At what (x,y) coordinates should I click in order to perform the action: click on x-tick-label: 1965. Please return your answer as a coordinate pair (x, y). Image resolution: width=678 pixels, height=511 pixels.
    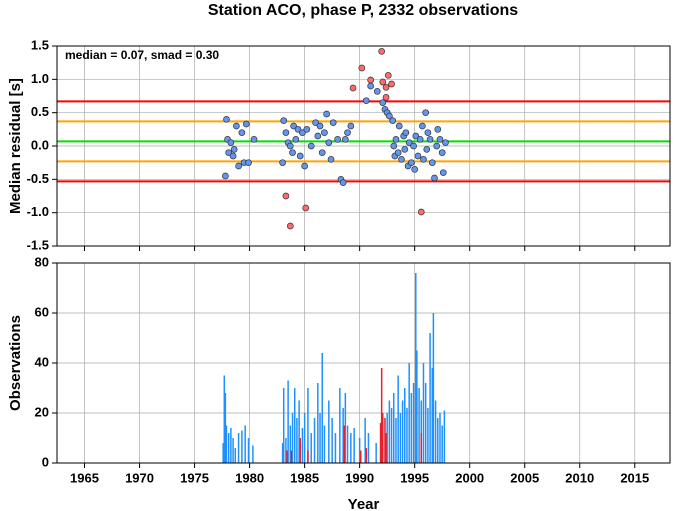
    Looking at the image, I should click on (84, 477).